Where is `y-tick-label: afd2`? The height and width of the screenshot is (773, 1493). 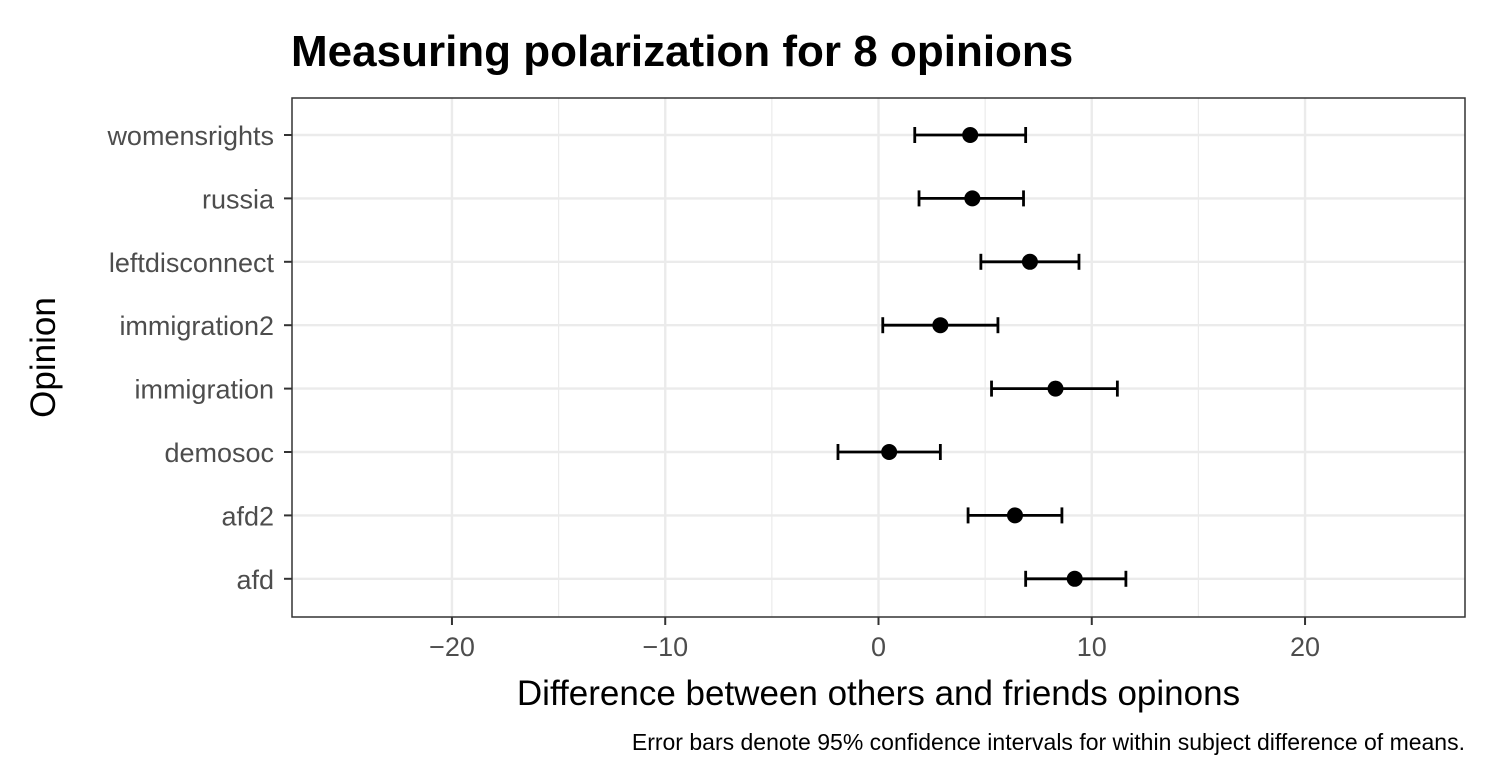
y-tick-label: afd2 is located at coordinates (247, 516).